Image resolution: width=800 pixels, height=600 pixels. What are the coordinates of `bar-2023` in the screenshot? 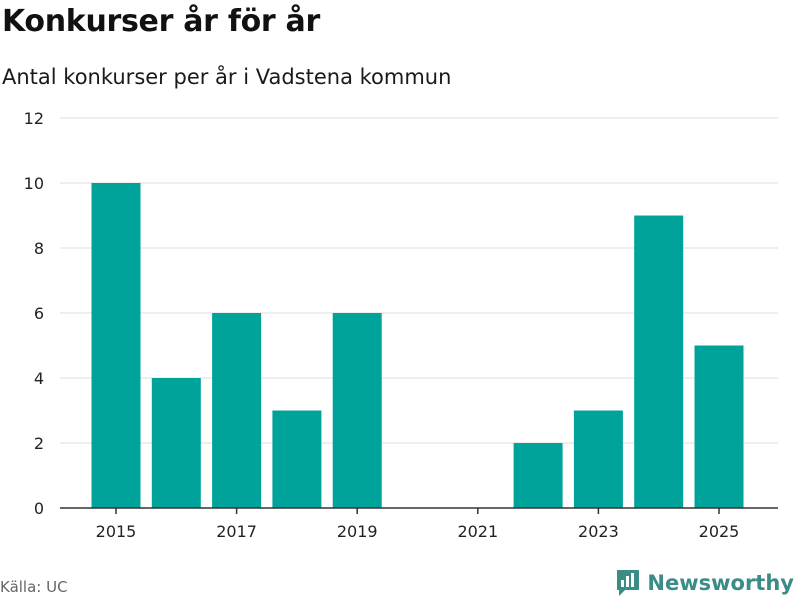 It's located at (598, 459).